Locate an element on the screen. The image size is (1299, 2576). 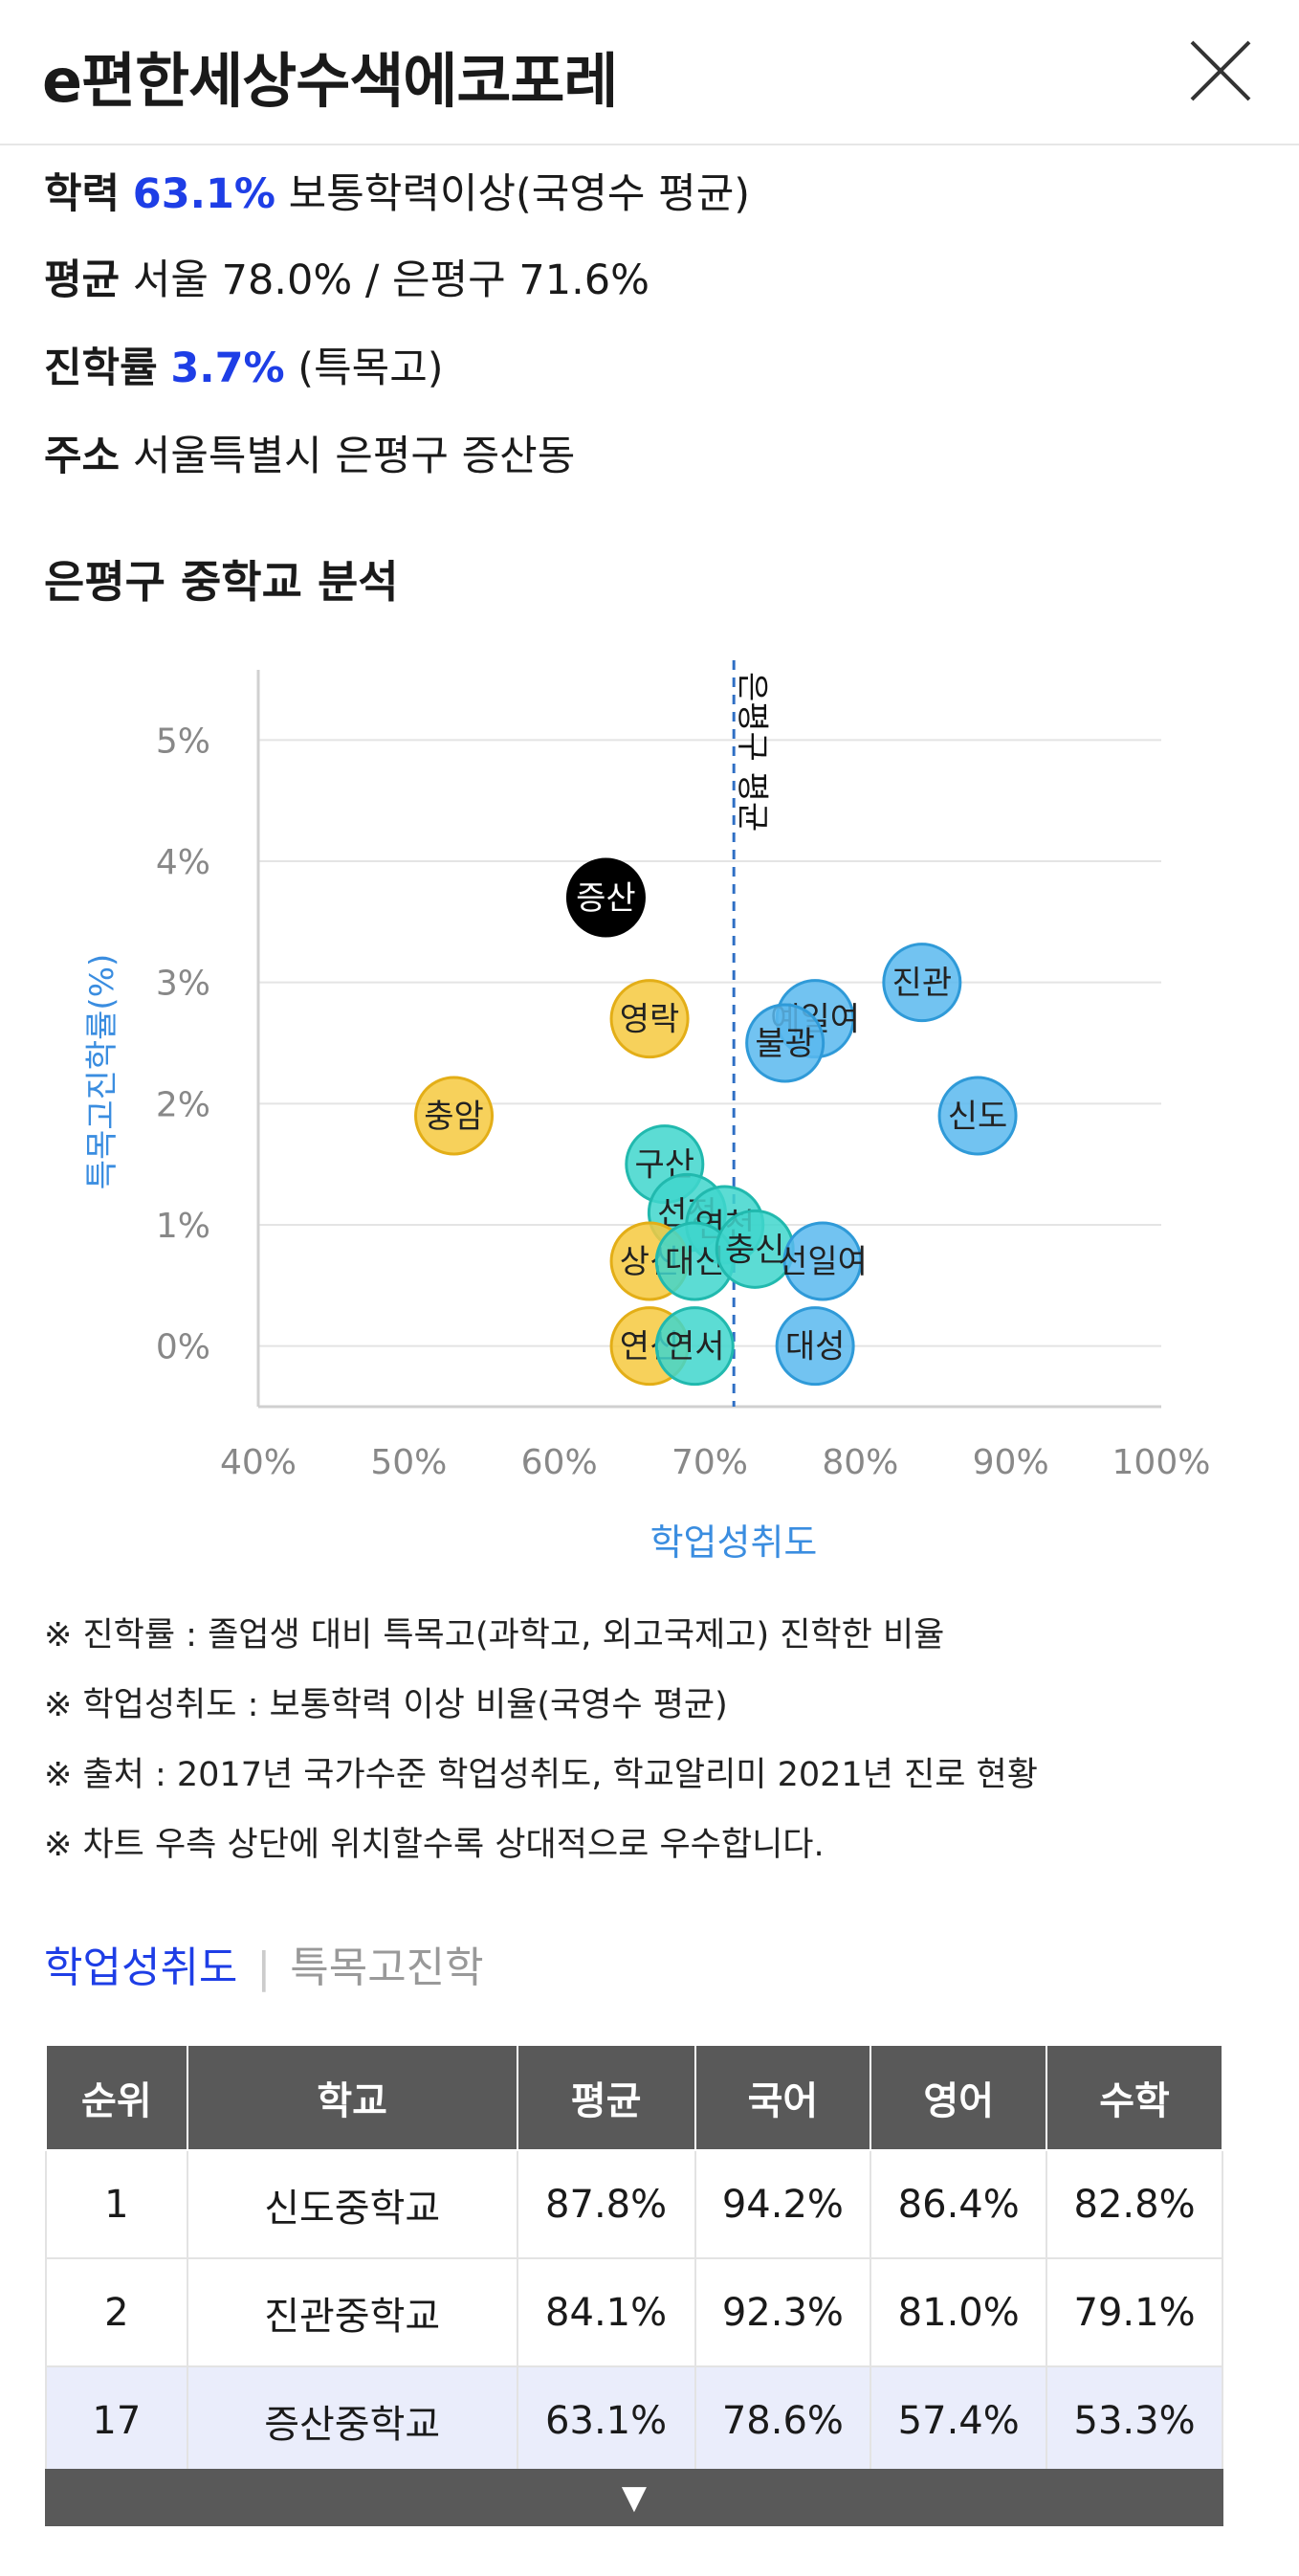
header-average: 평균 is located at coordinates (606, 2098).